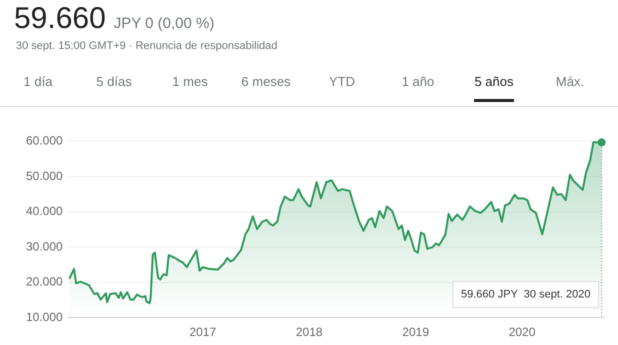 The image size is (618, 345). I want to click on text: YTD, so click(342, 82).